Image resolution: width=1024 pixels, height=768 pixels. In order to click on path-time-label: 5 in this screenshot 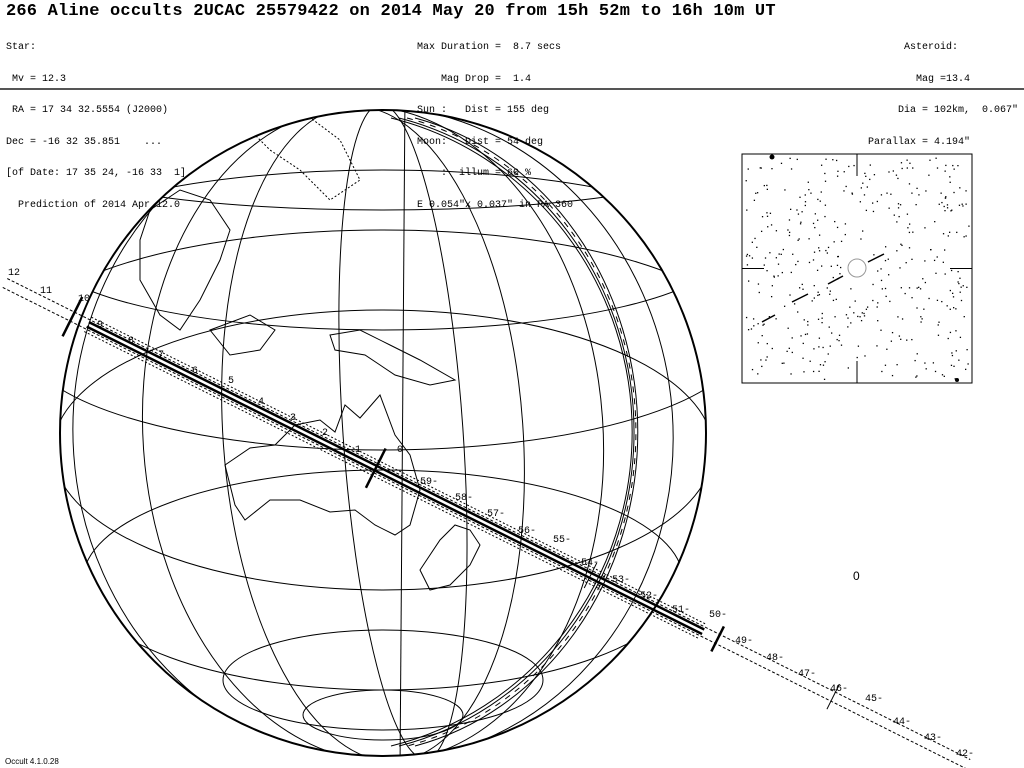, I will do `click(231, 381)`.